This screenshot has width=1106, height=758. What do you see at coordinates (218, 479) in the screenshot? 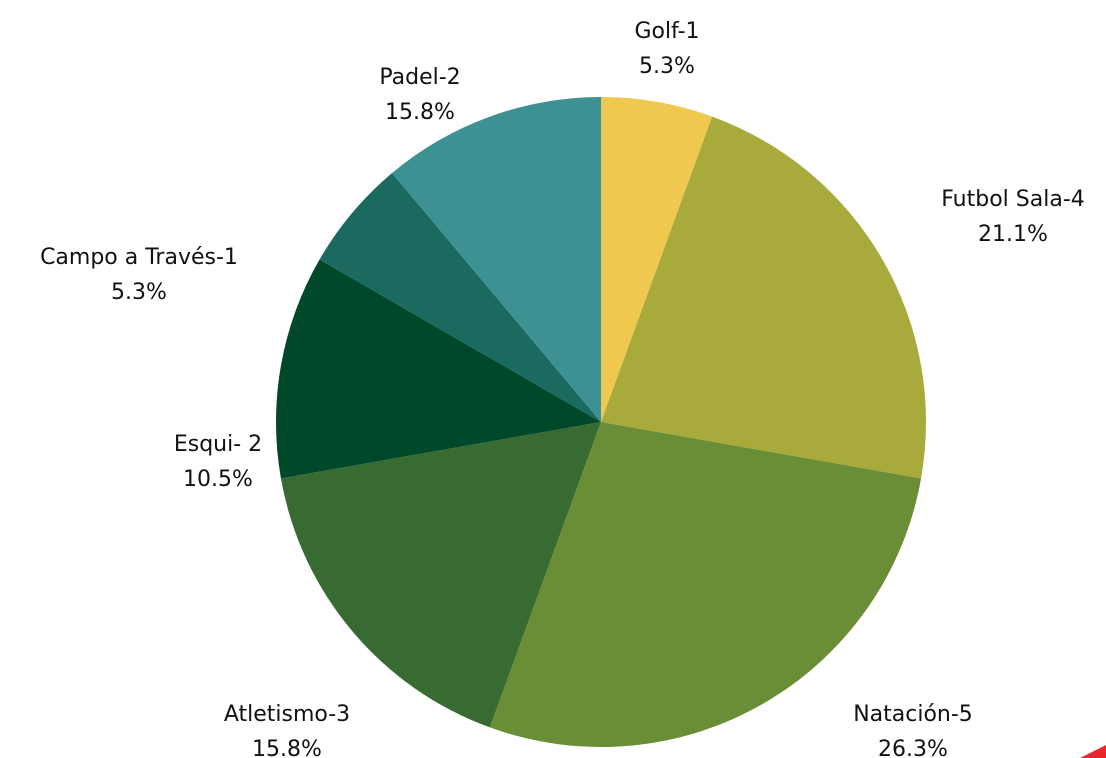
I see `slice-percent-label: 10.5%` at bounding box center [218, 479].